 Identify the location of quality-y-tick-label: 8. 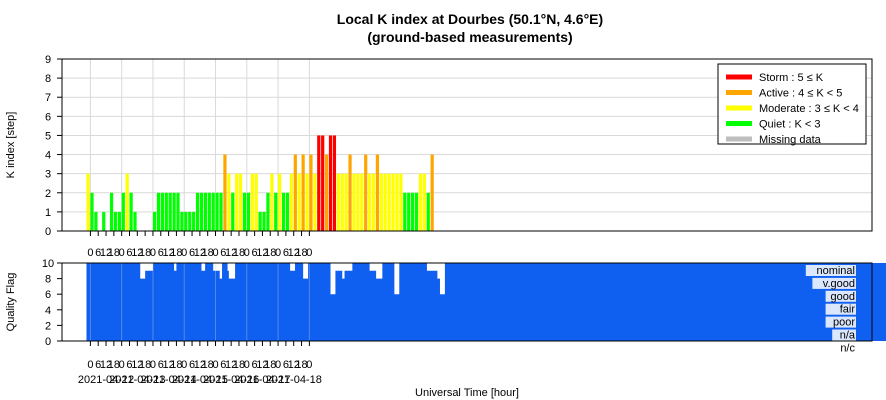
(48, 280).